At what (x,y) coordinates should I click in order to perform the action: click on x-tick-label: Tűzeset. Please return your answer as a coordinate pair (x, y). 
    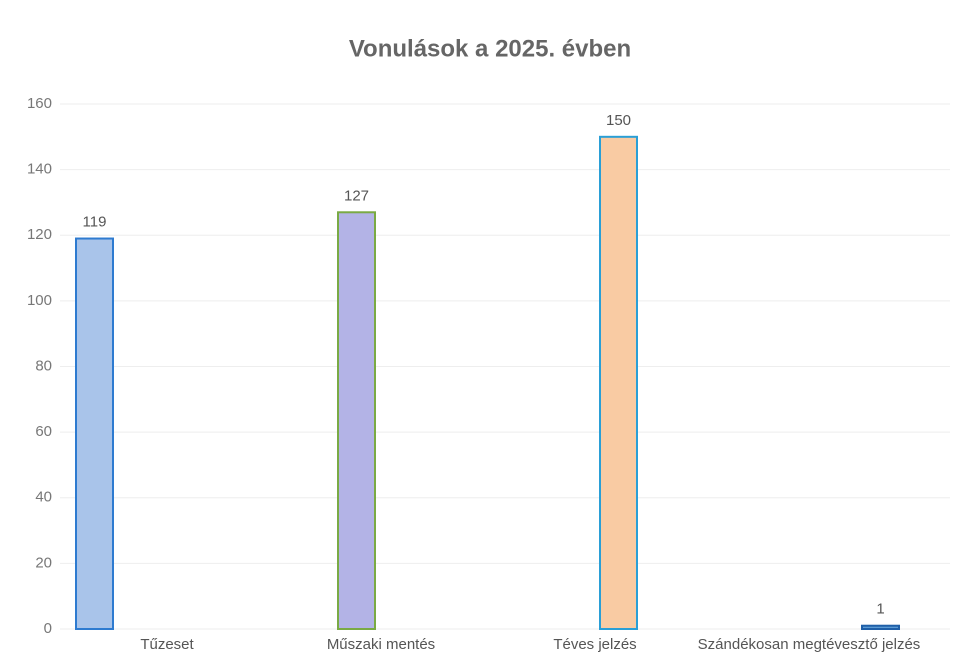
    Looking at the image, I should click on (167, 644).